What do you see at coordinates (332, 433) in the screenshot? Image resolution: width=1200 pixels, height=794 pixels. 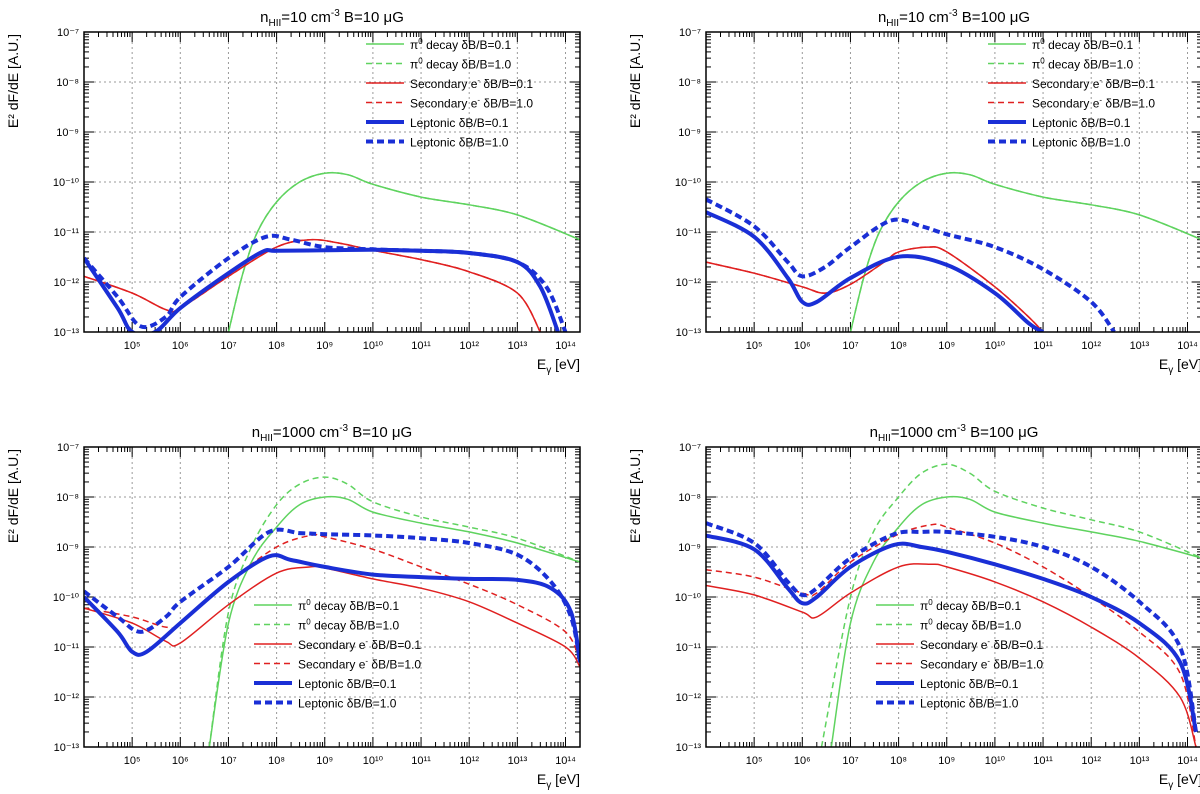 I see `chart-title: nHII=1000 cm-3 B=10 μG` at bounding box center [332, 433].